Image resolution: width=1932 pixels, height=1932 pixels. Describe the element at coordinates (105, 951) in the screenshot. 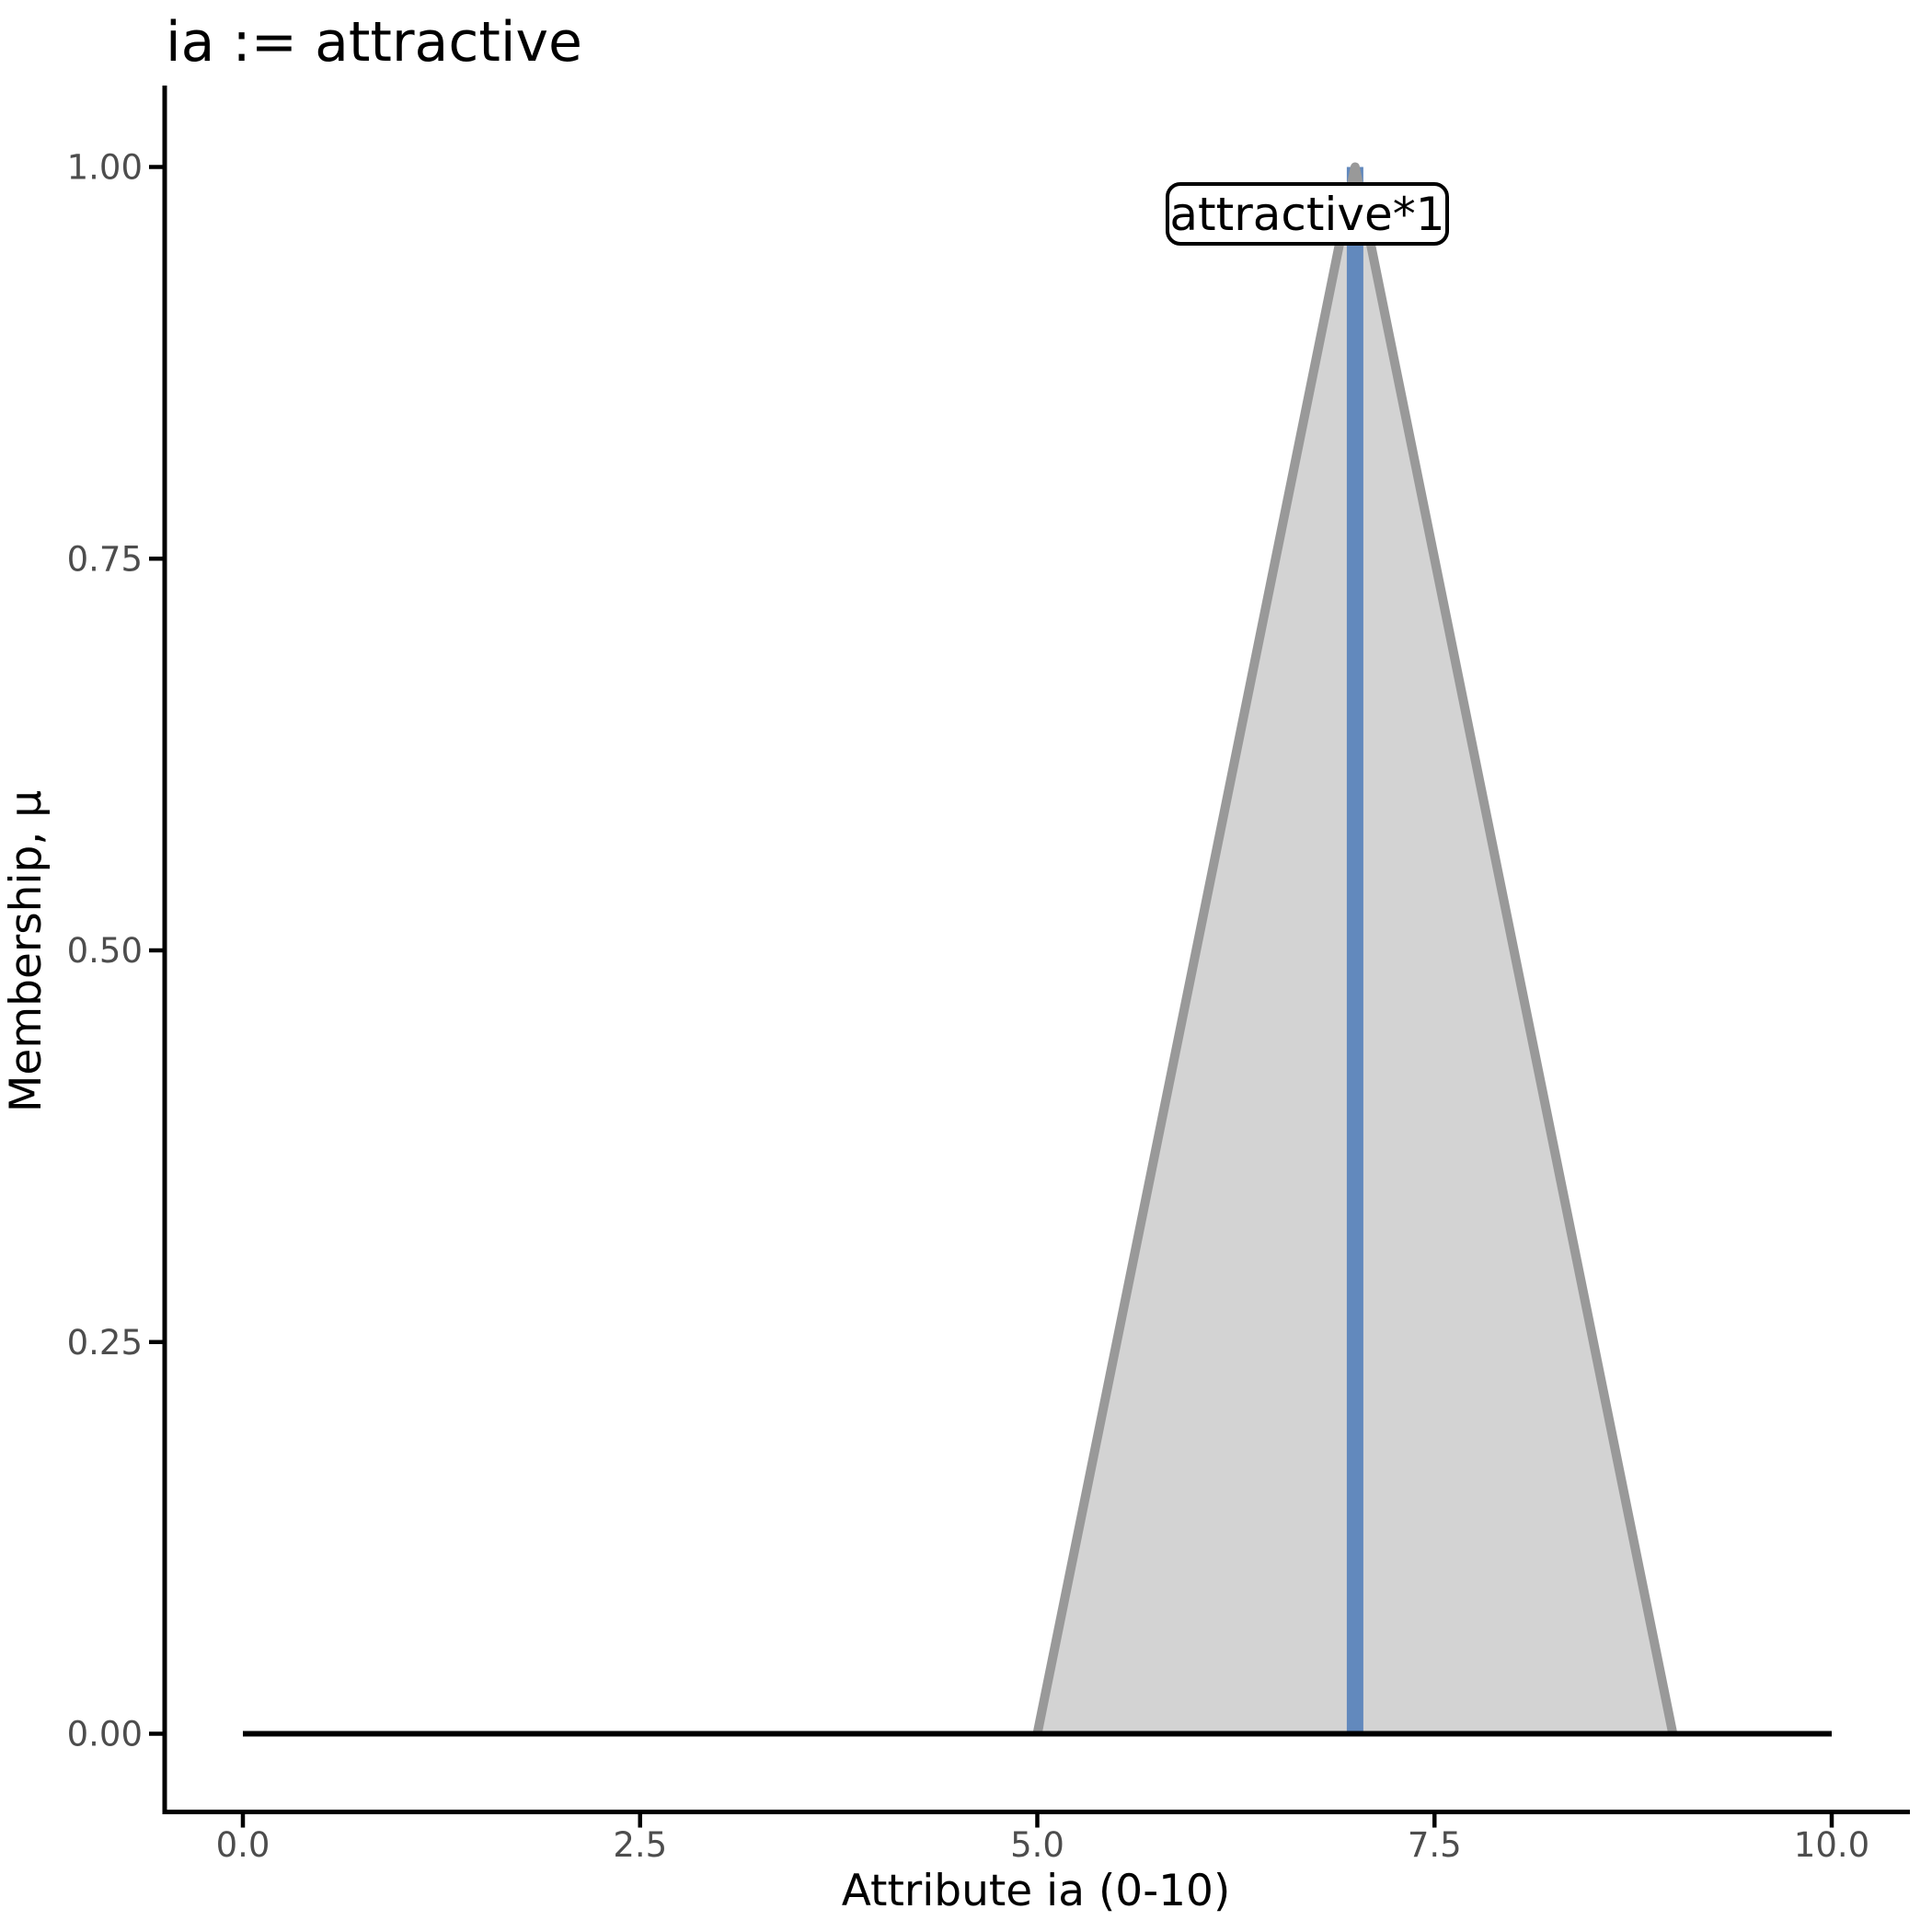

I see `y-tick-label: 0.50` at that location.